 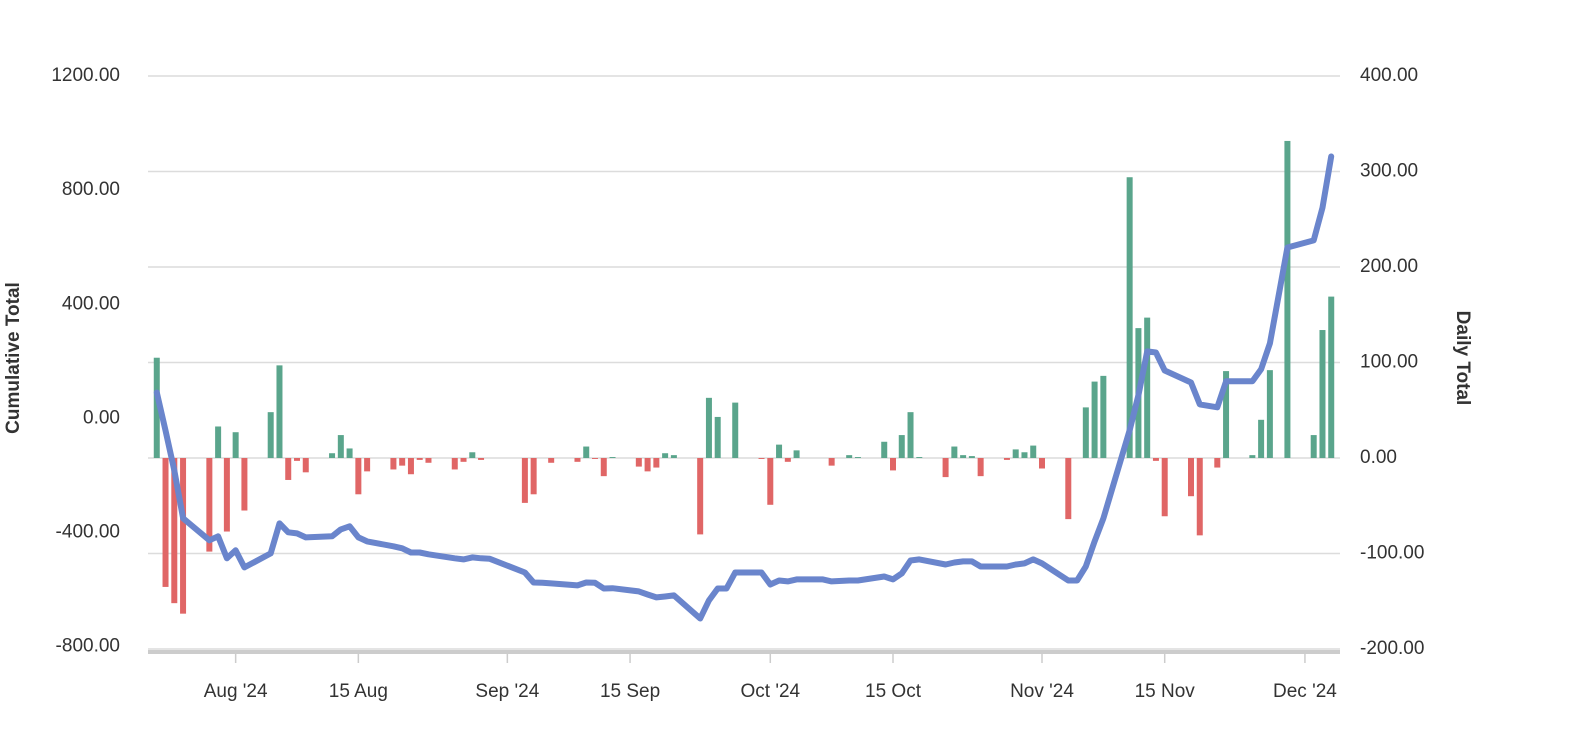 I want to click on y2-tick-label: -200.00, so click(x=1392, y=648).